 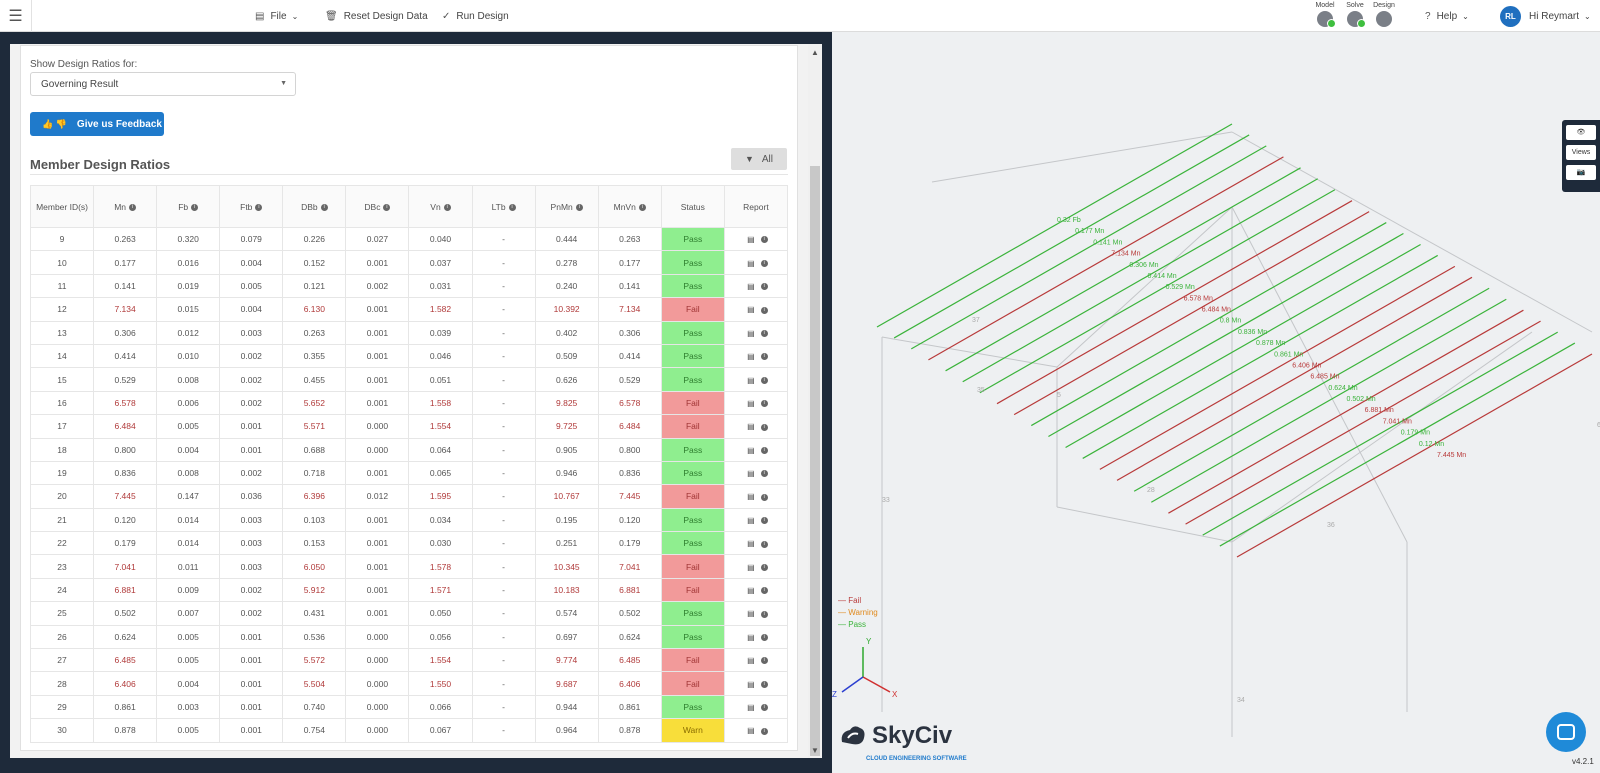 I want to click on chat-button, so click(x=1566, y=732).